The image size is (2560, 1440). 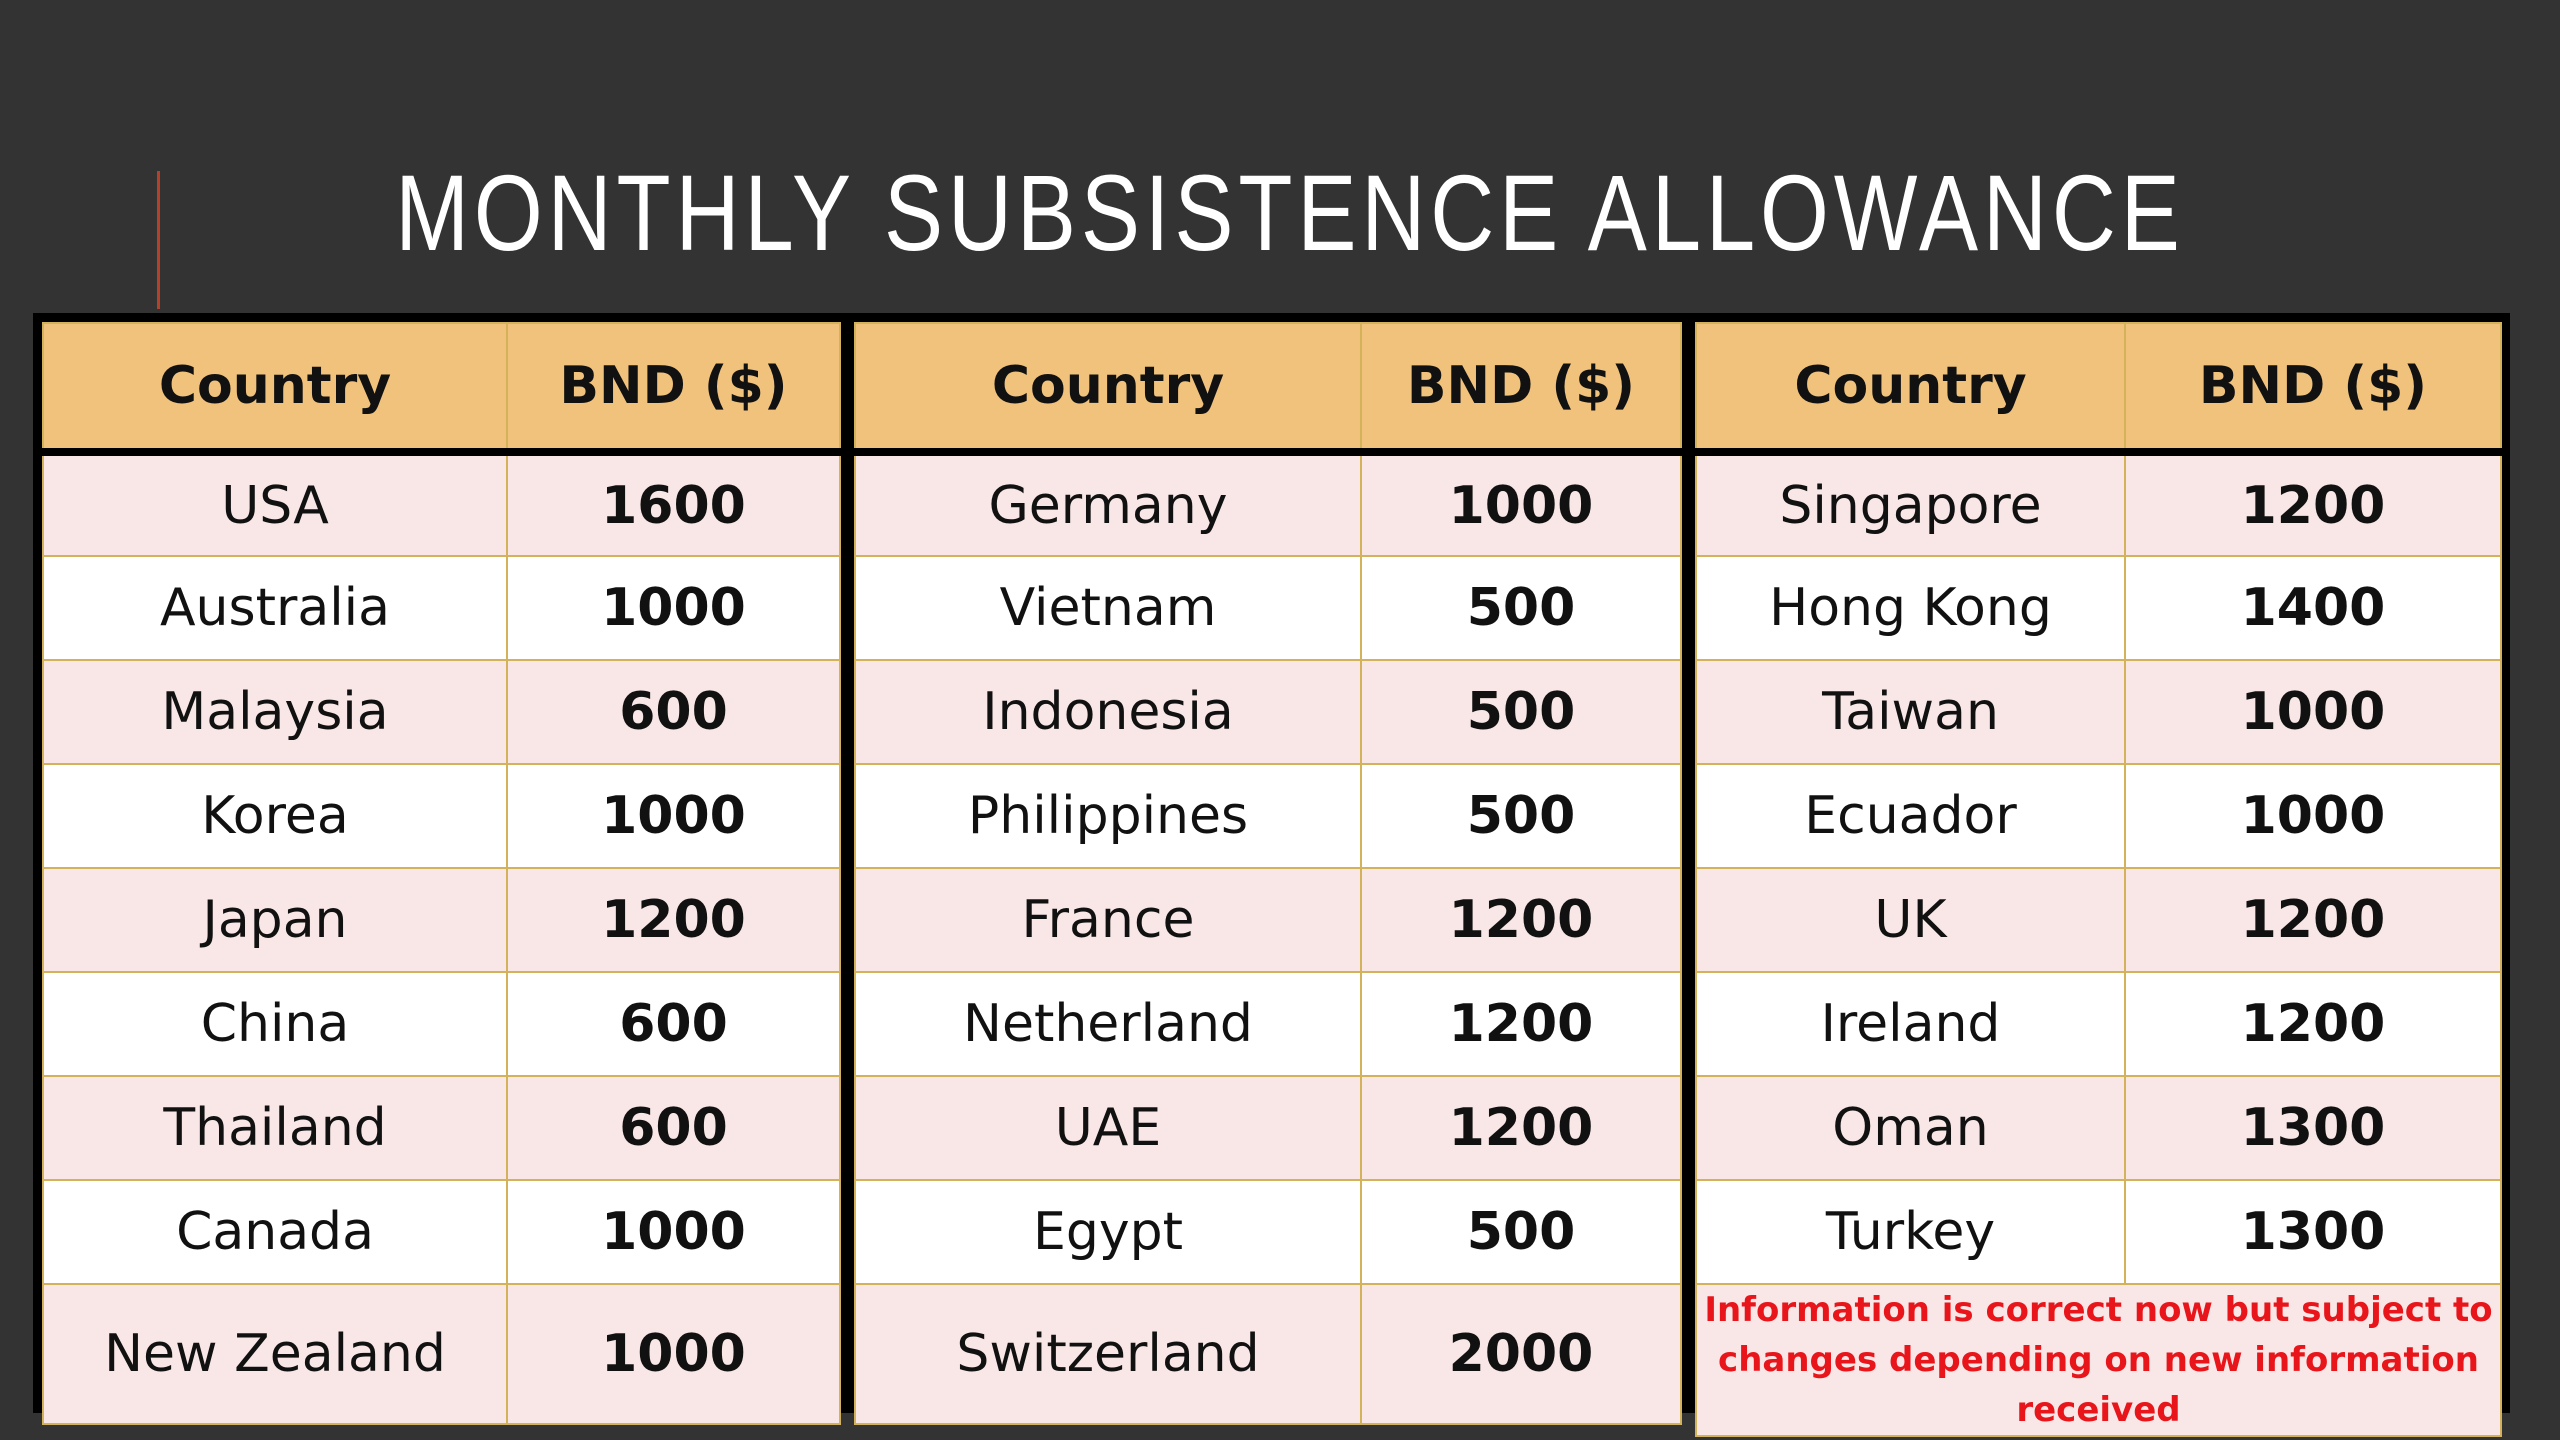 What do you see at coordinates (275, 1354) in the screenshot?
I see `country-cell: New Zealand` at bounding box center [275, 1354].